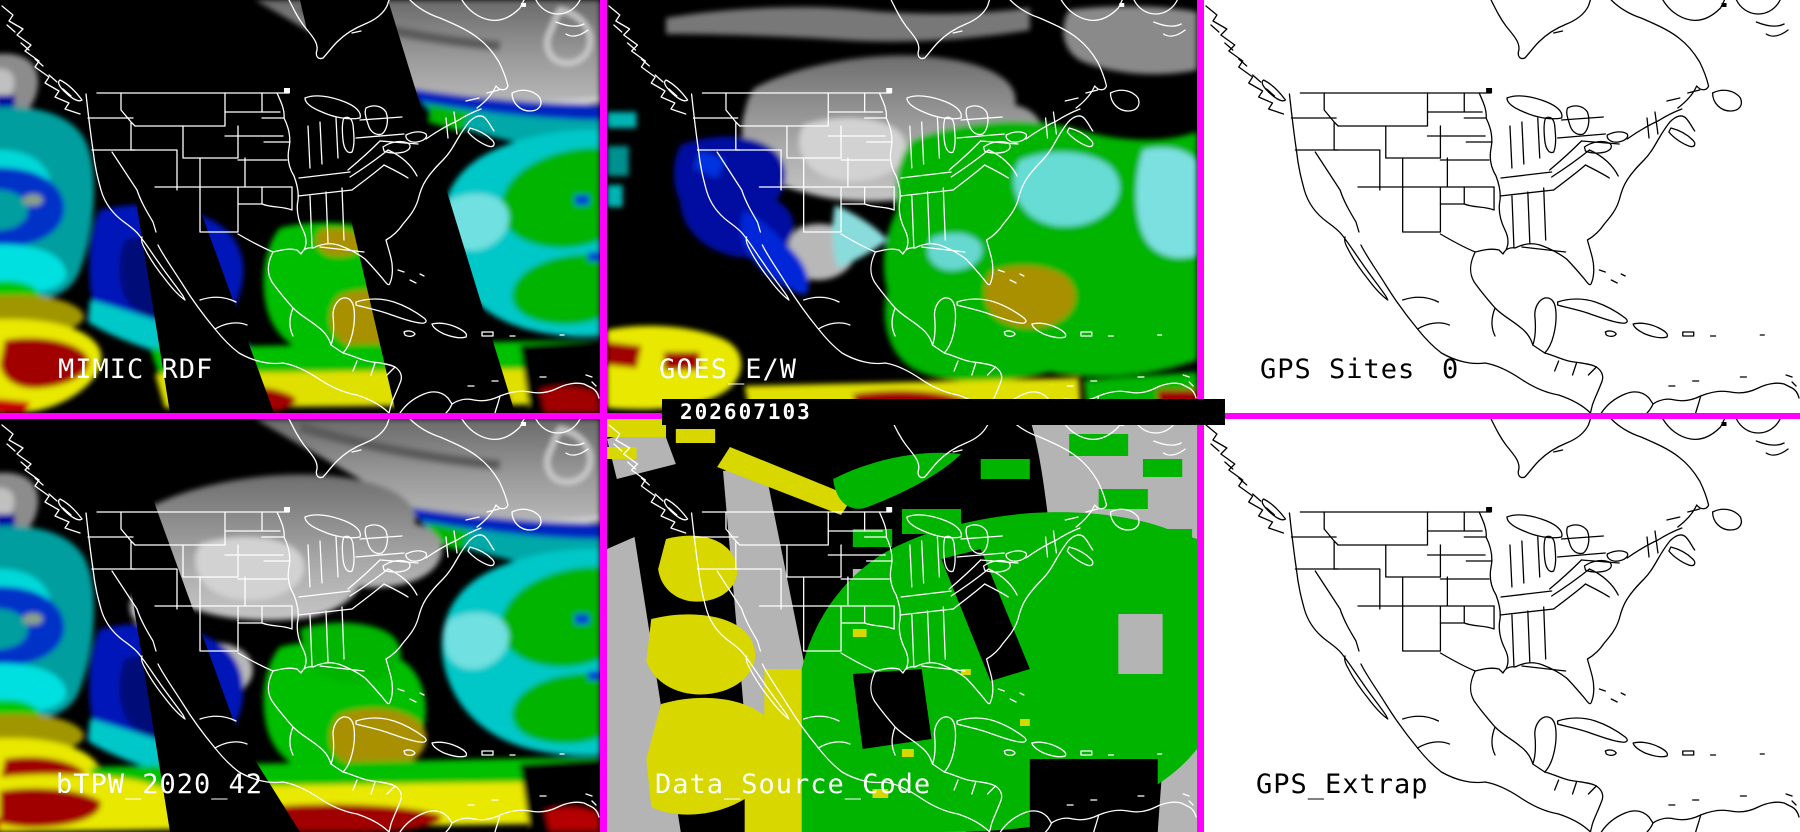  Describe the element at coordinates (160, 784) in the screenshot. I see `panel-label-btpw: bTPW_2020_42` at that location.